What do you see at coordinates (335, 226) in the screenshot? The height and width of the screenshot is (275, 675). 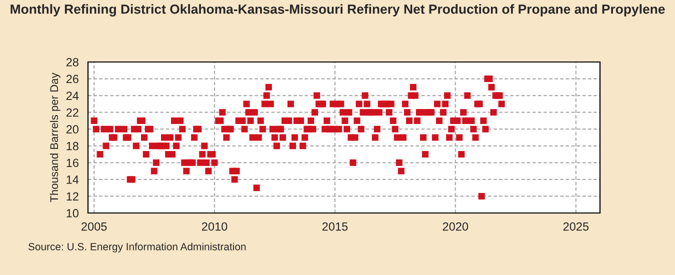 I see `x-tick-label: 2015` at bounding box center [335, 226].